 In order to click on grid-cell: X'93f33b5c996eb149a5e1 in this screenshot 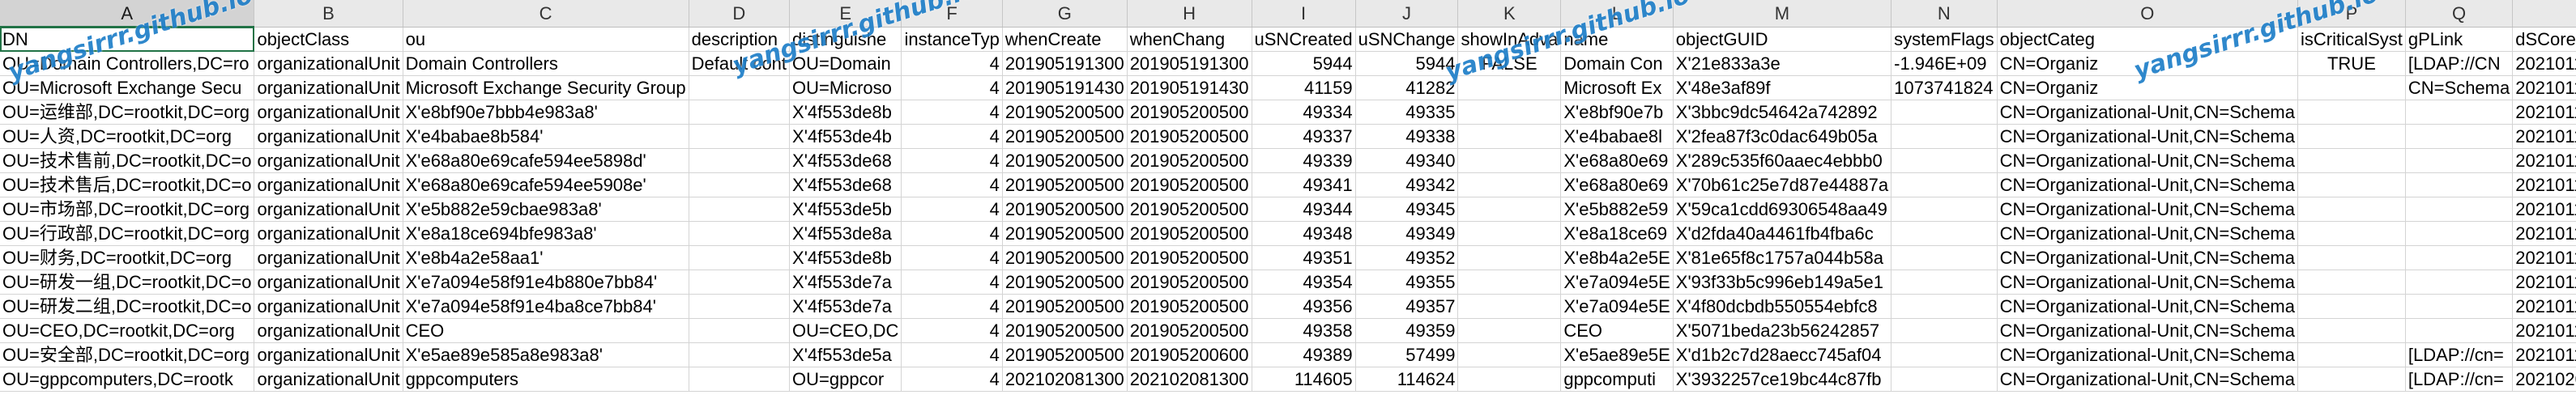, I will do `click(1782, 282)`.